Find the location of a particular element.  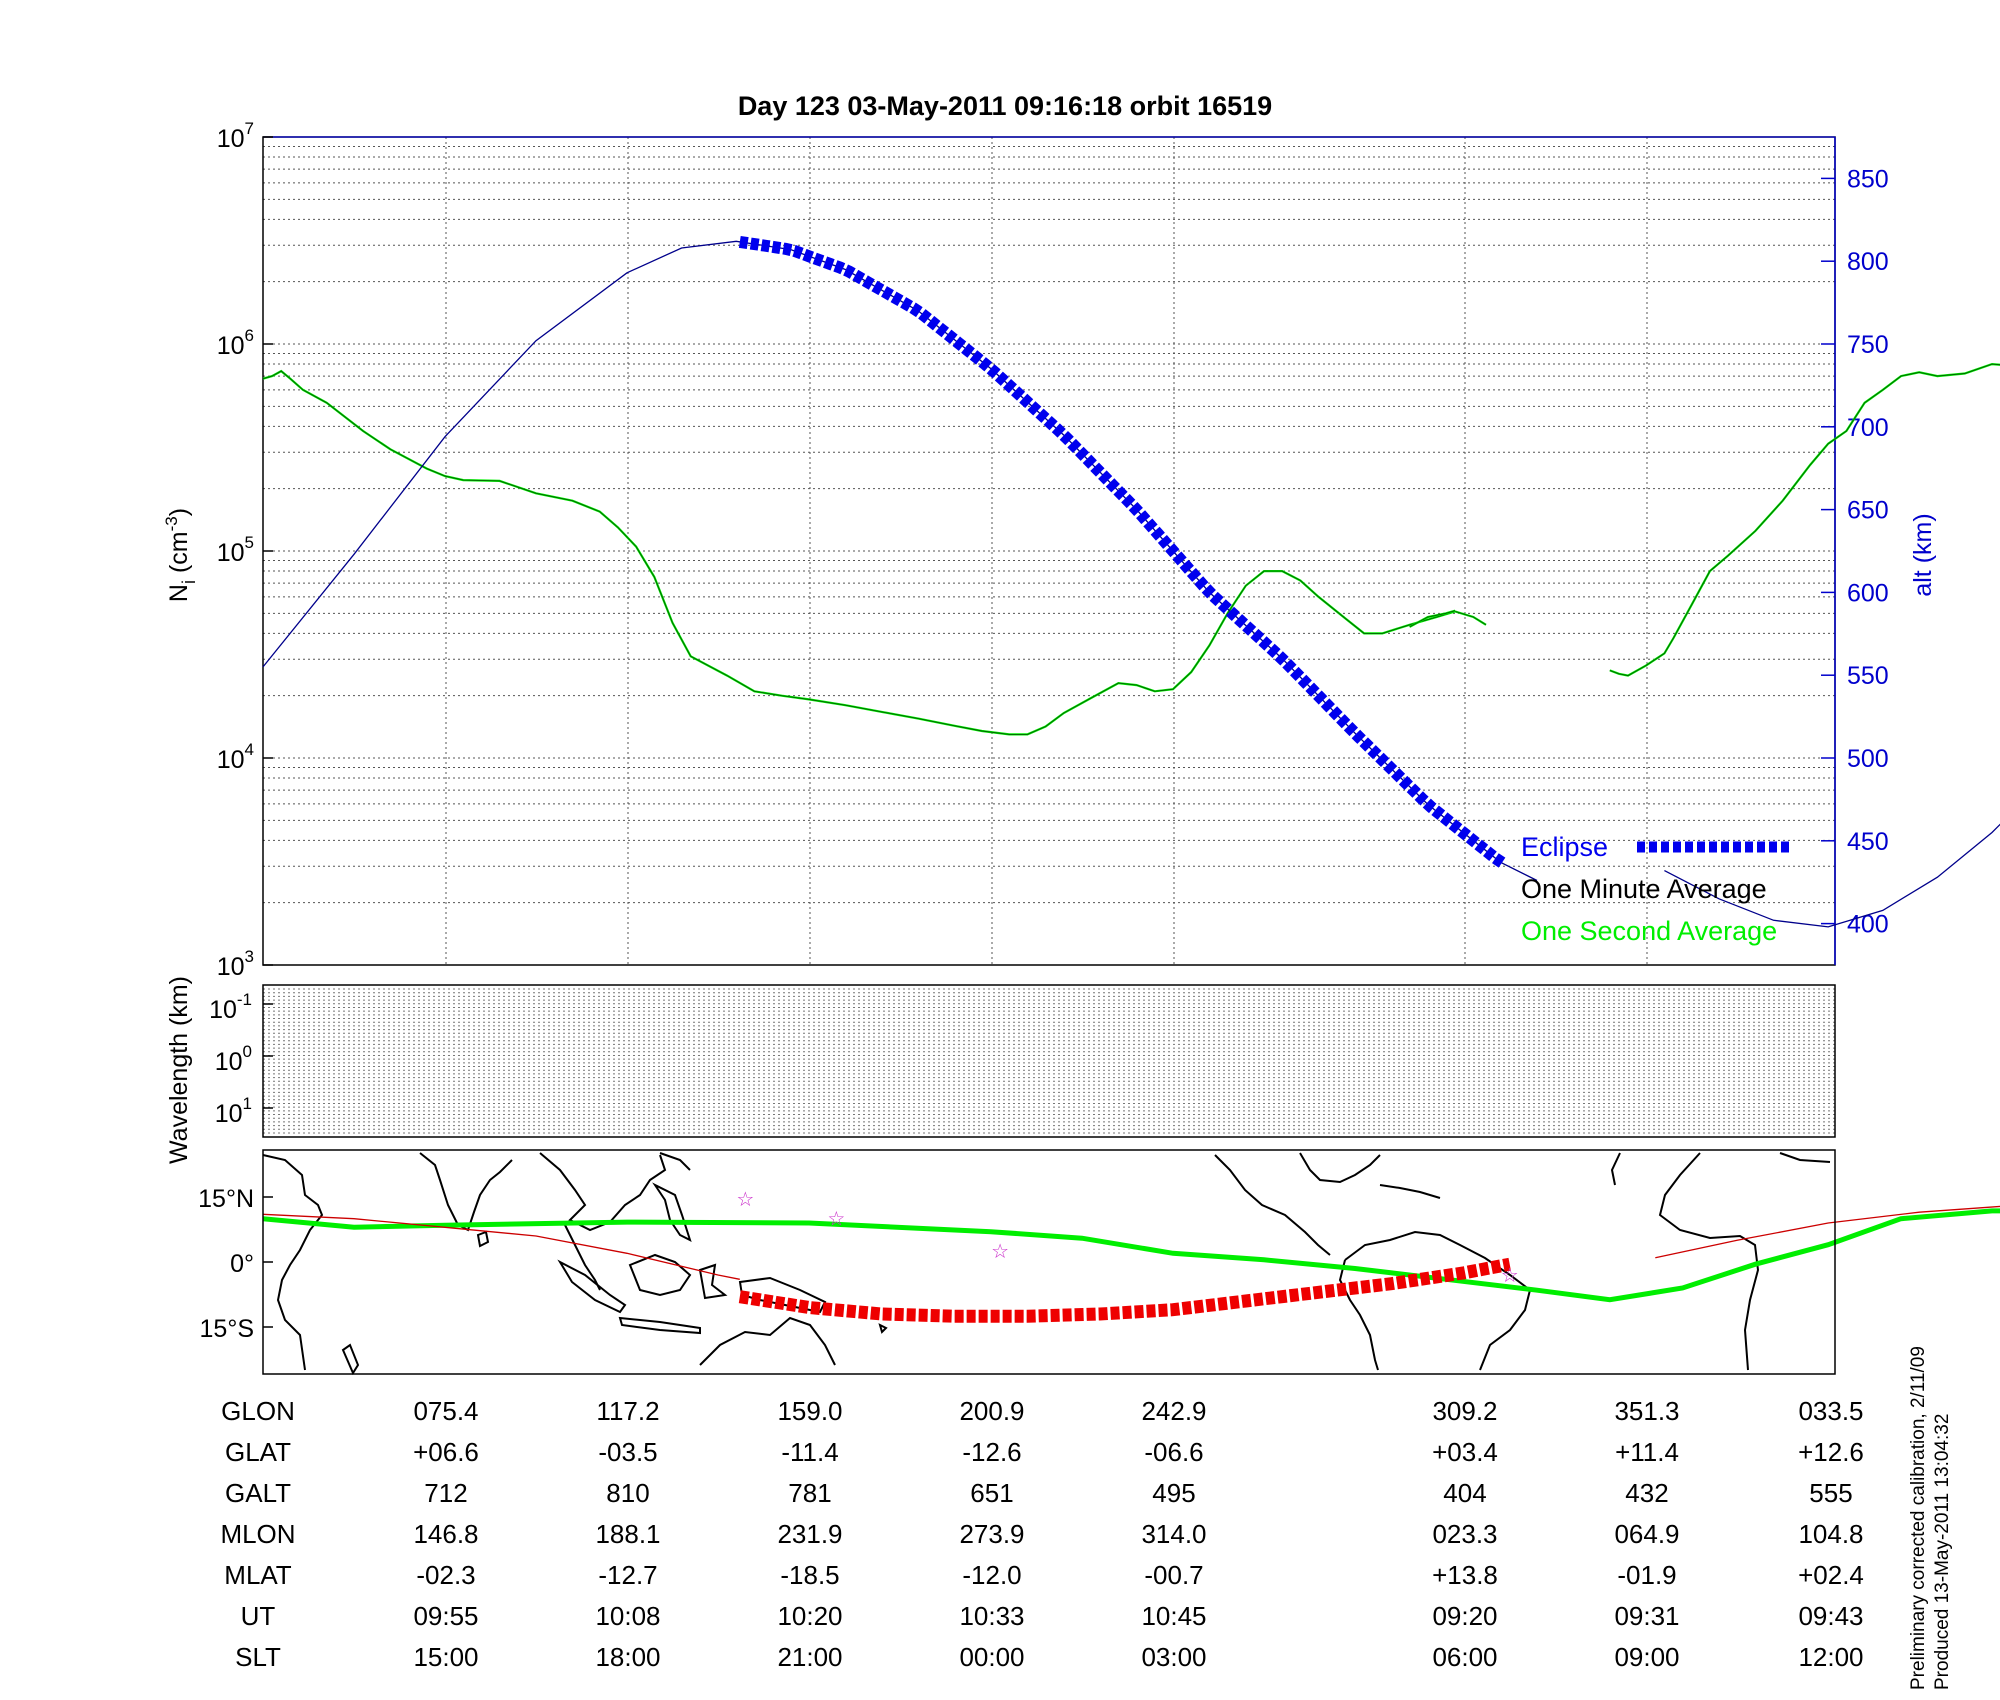

table-cell: -18.5 is located at coordinates (809, 1575).